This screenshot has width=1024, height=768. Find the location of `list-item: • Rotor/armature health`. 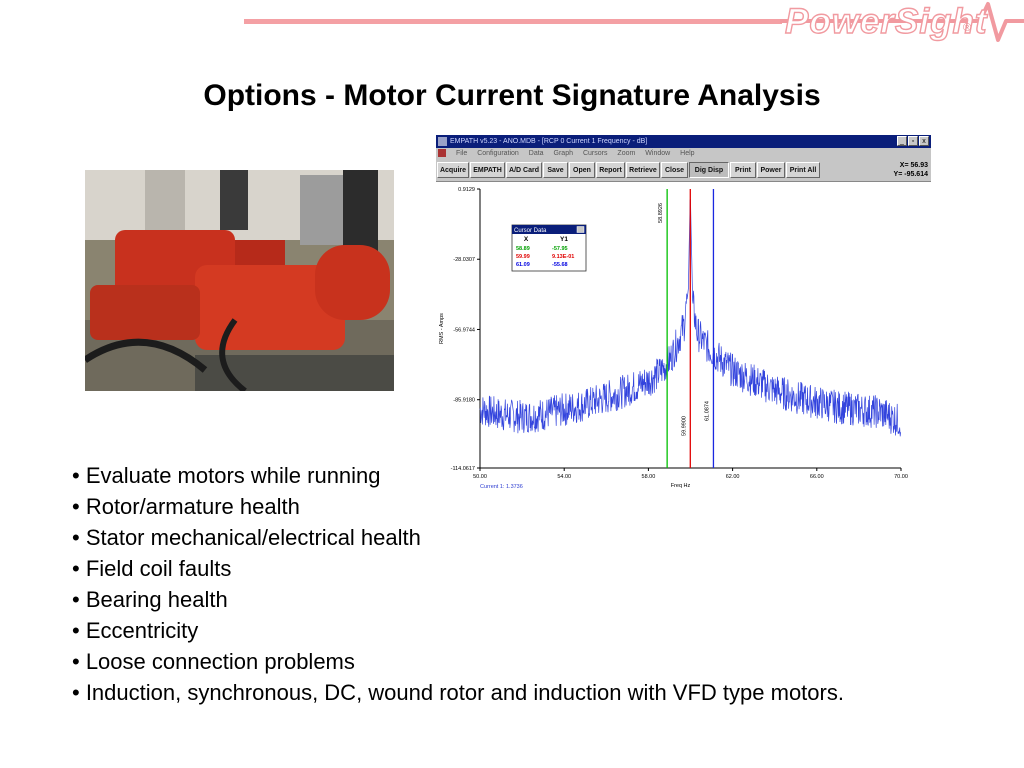

list-item: • Rotor/armature health is located at coordinates (186, 506).